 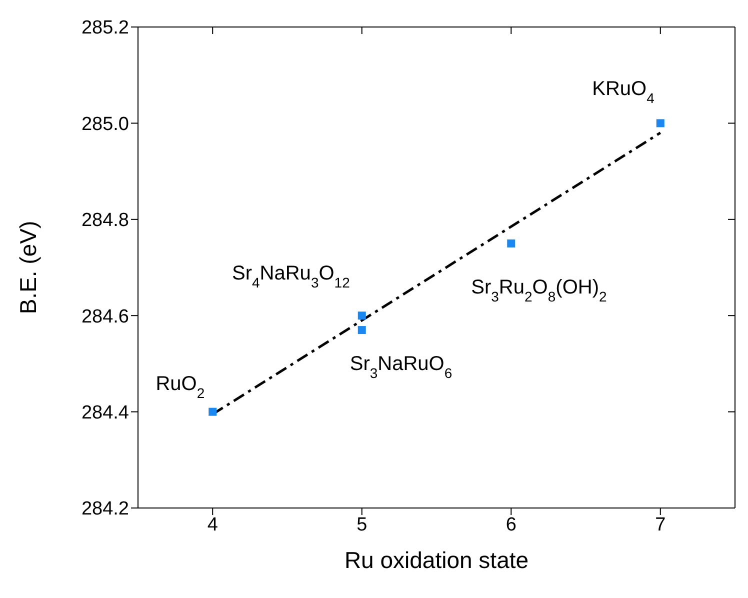 What do you see at coordinates (105, 28) in the screenshot?
I see `y-tick-label: 285.2` at bounding box center [105, 28].